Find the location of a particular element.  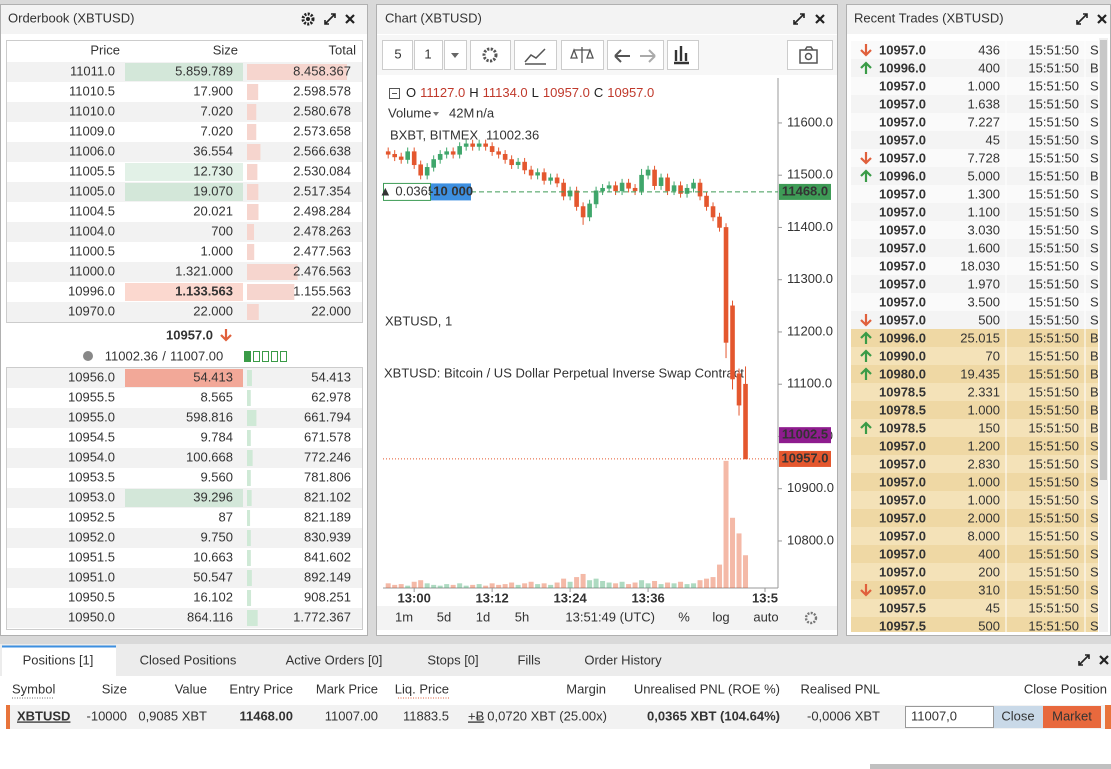

clock: 13:51:49 (UTC) is located at coordinates (610, 616).